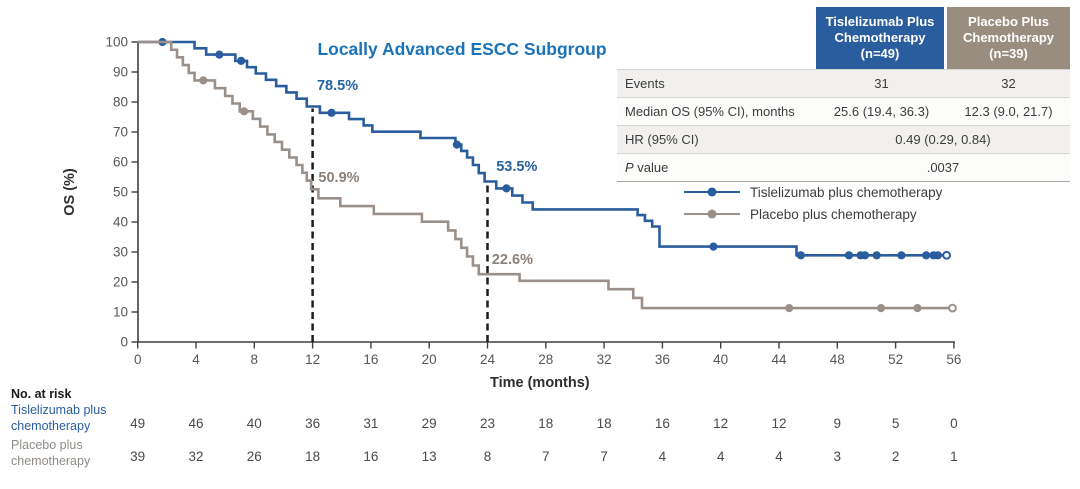 Image resolution: width=1080 pixels, height=489 pixels. I want to click on at-risk-count: 31, so click(370, 423).